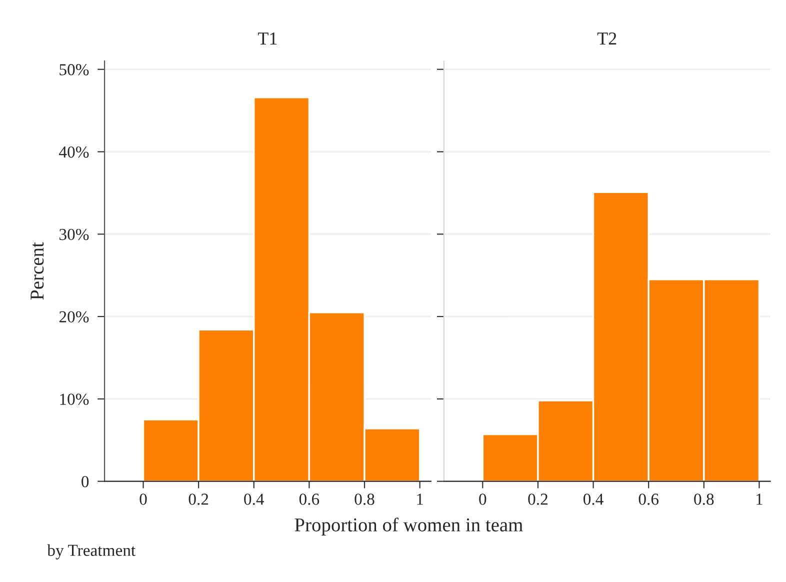  What do you see at coordinates (37, 271) in the screenshot?
I see `y-axis-title: Percent` at bounding box center [37, 271].